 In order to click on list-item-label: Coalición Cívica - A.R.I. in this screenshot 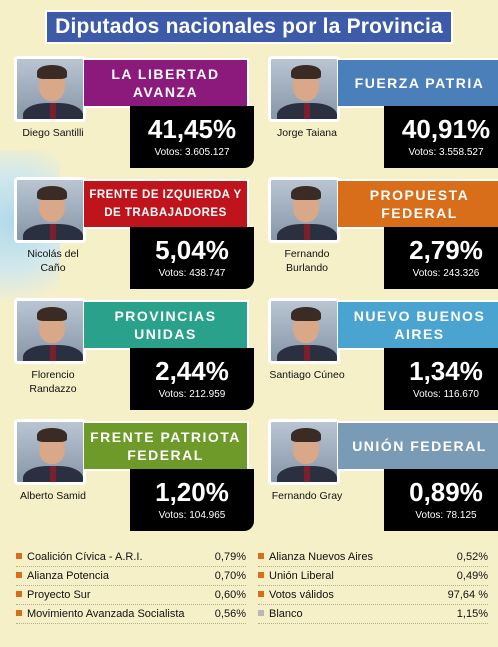, I will do `click(85, 557)`.